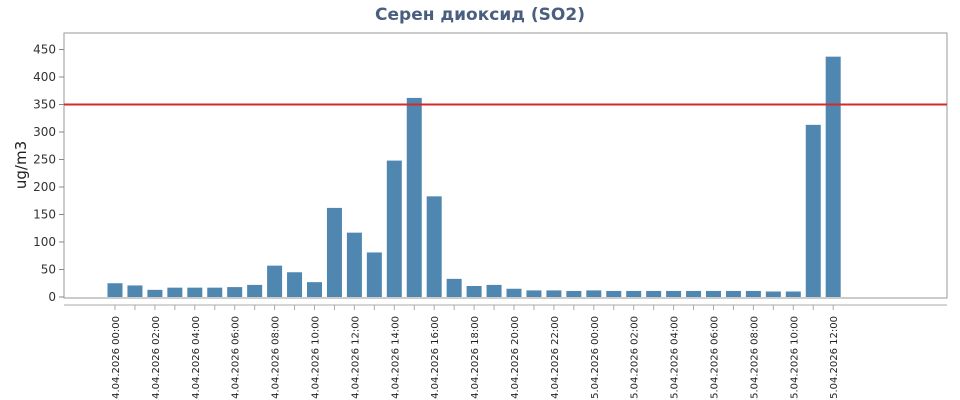 The height and width of the screenshot is (400, 960). What do you see at coordinates (355, 358) in the screenshot?
I see `x-tick-label: 14.04.2026 12:00` at bounding box center [355, 358].